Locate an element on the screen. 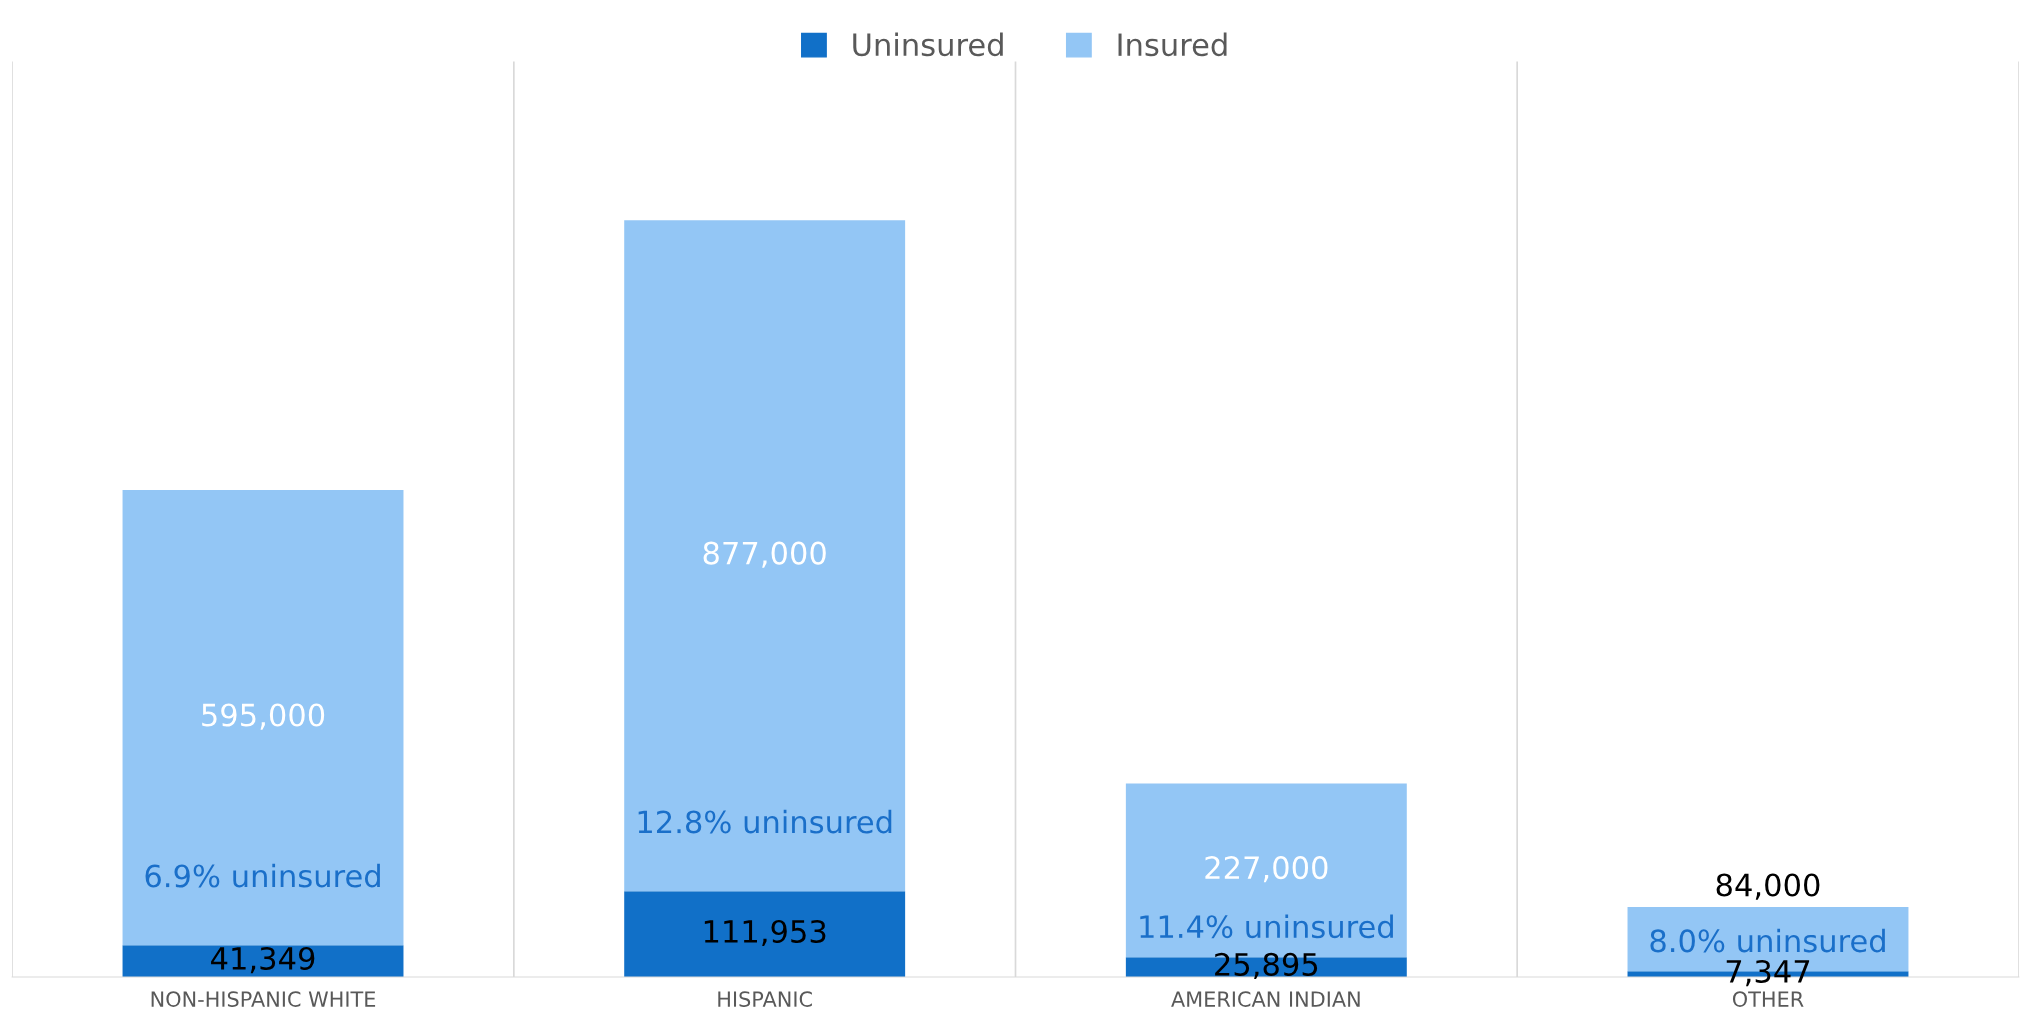 The height and width of the screenshot is (1023, 2031). data-label: 111,953 is located at coordinates (765, 933).